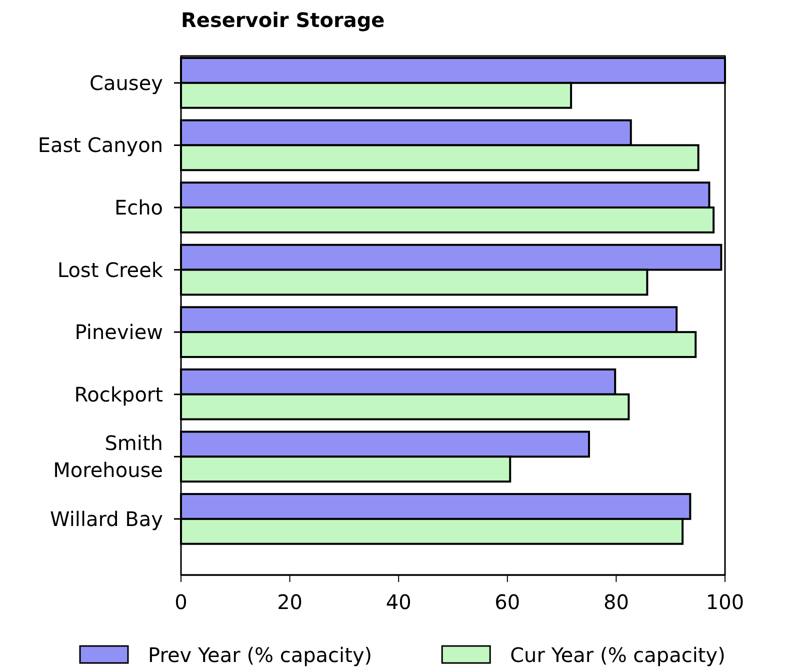 This screenshot has width=793, height=669. What do you see at coordinates (181, 602) in the screenshot?
I see `x-tick-label: 0` at bounding box center [181, 602].